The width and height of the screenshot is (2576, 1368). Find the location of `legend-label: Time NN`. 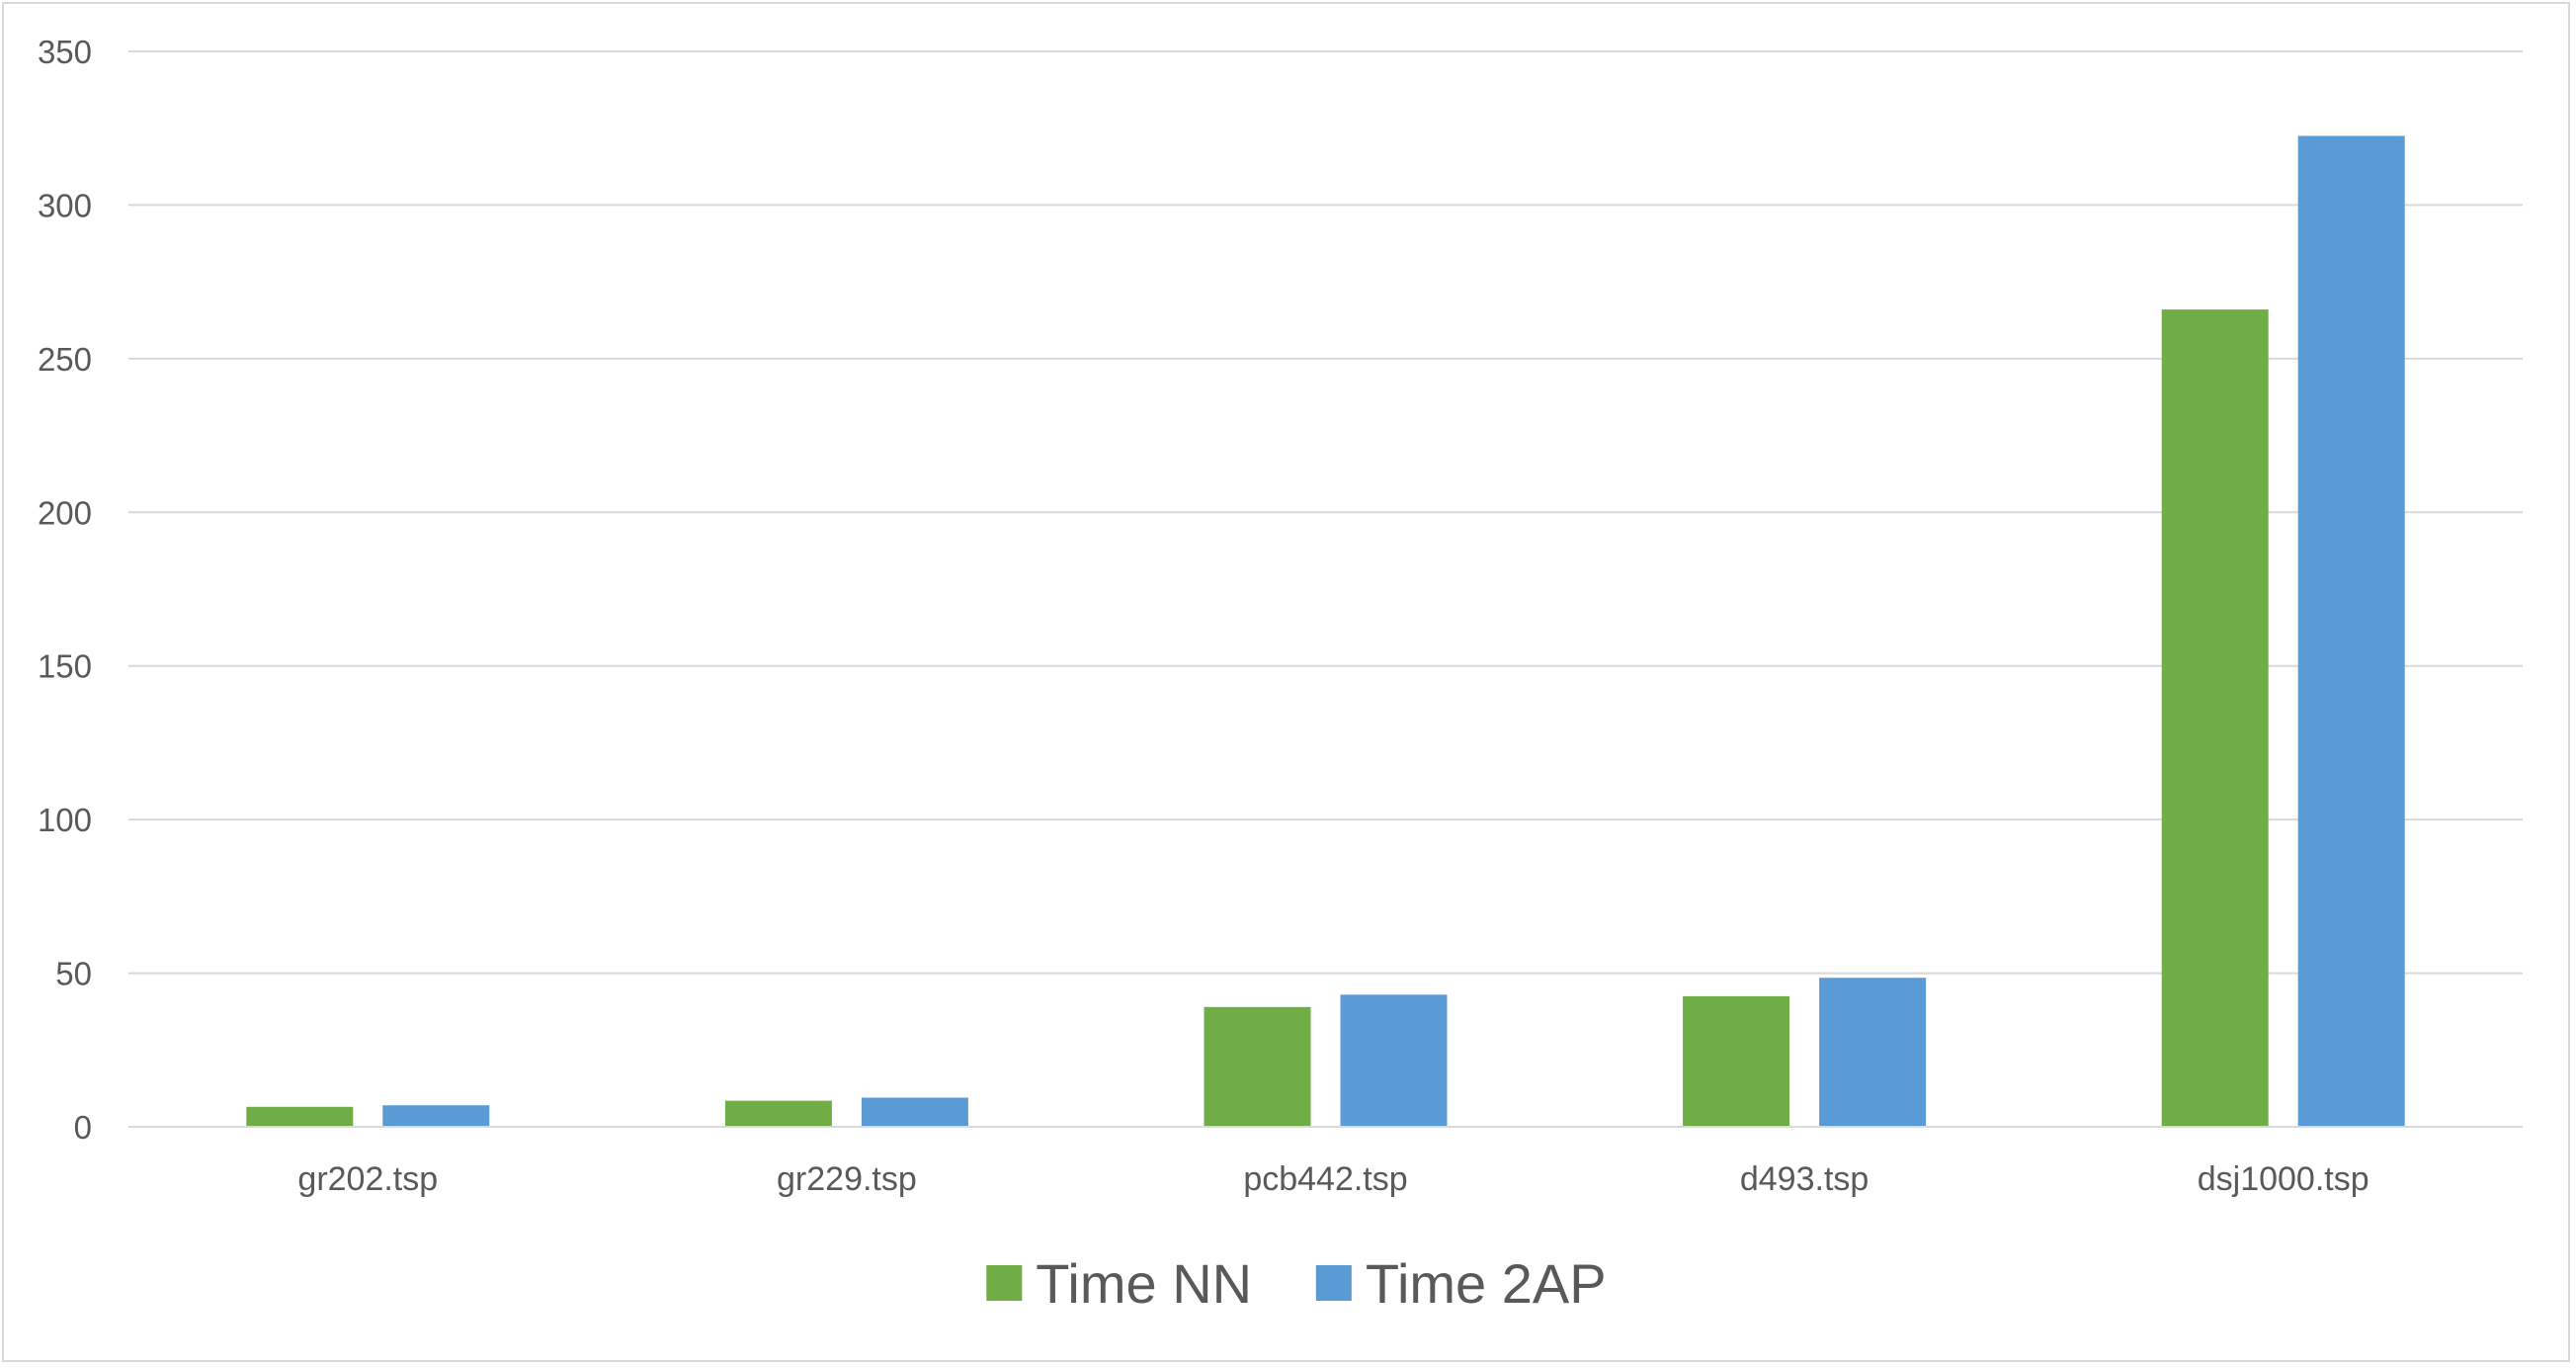

legend-label: Time NN is located at coordinates (1144, 1283).